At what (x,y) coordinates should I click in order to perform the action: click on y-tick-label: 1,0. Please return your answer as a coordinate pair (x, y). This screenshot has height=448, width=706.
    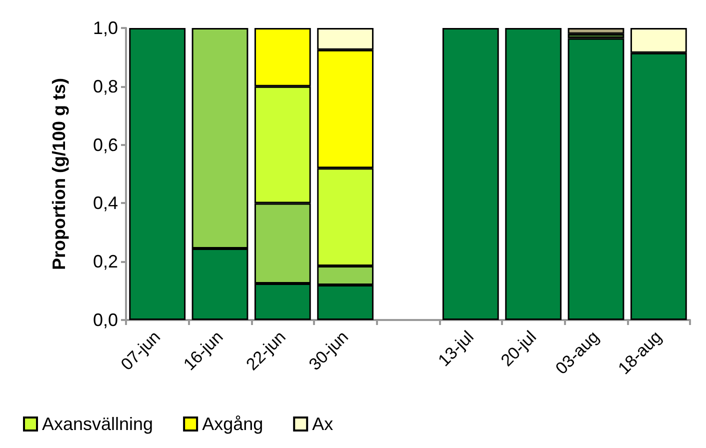
    Looking at the image, I should click on (105, 28).